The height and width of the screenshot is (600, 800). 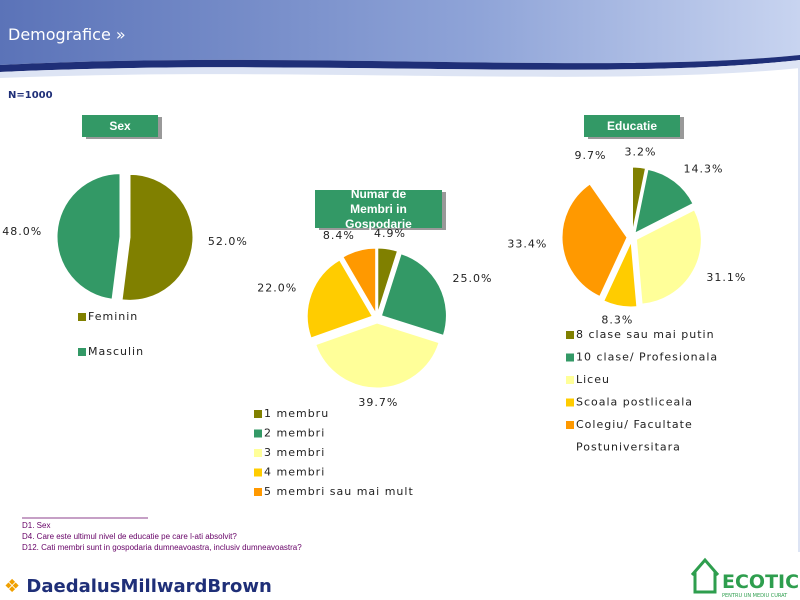 What do you see at coordinates (726, 277) in the screenshot?
I see `value-label: 31.1%` at bounding box center [726, 277].